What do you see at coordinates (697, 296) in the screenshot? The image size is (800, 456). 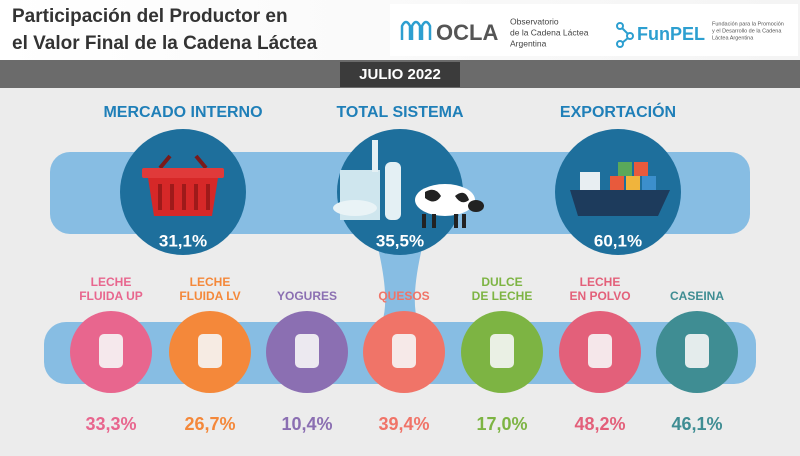 I see `product-label: CASEINA` at bounding box center [697, 296].